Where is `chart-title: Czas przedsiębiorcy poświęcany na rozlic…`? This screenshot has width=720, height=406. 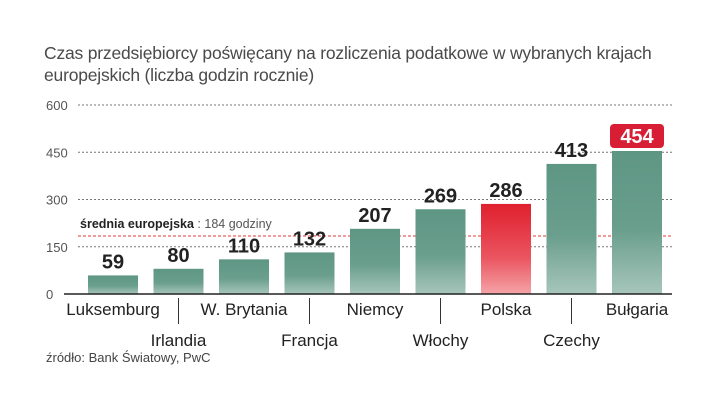 chart-title: Czas przedsiębiorcy poświęcany na rozlic… is located at coordinates (348, 64).